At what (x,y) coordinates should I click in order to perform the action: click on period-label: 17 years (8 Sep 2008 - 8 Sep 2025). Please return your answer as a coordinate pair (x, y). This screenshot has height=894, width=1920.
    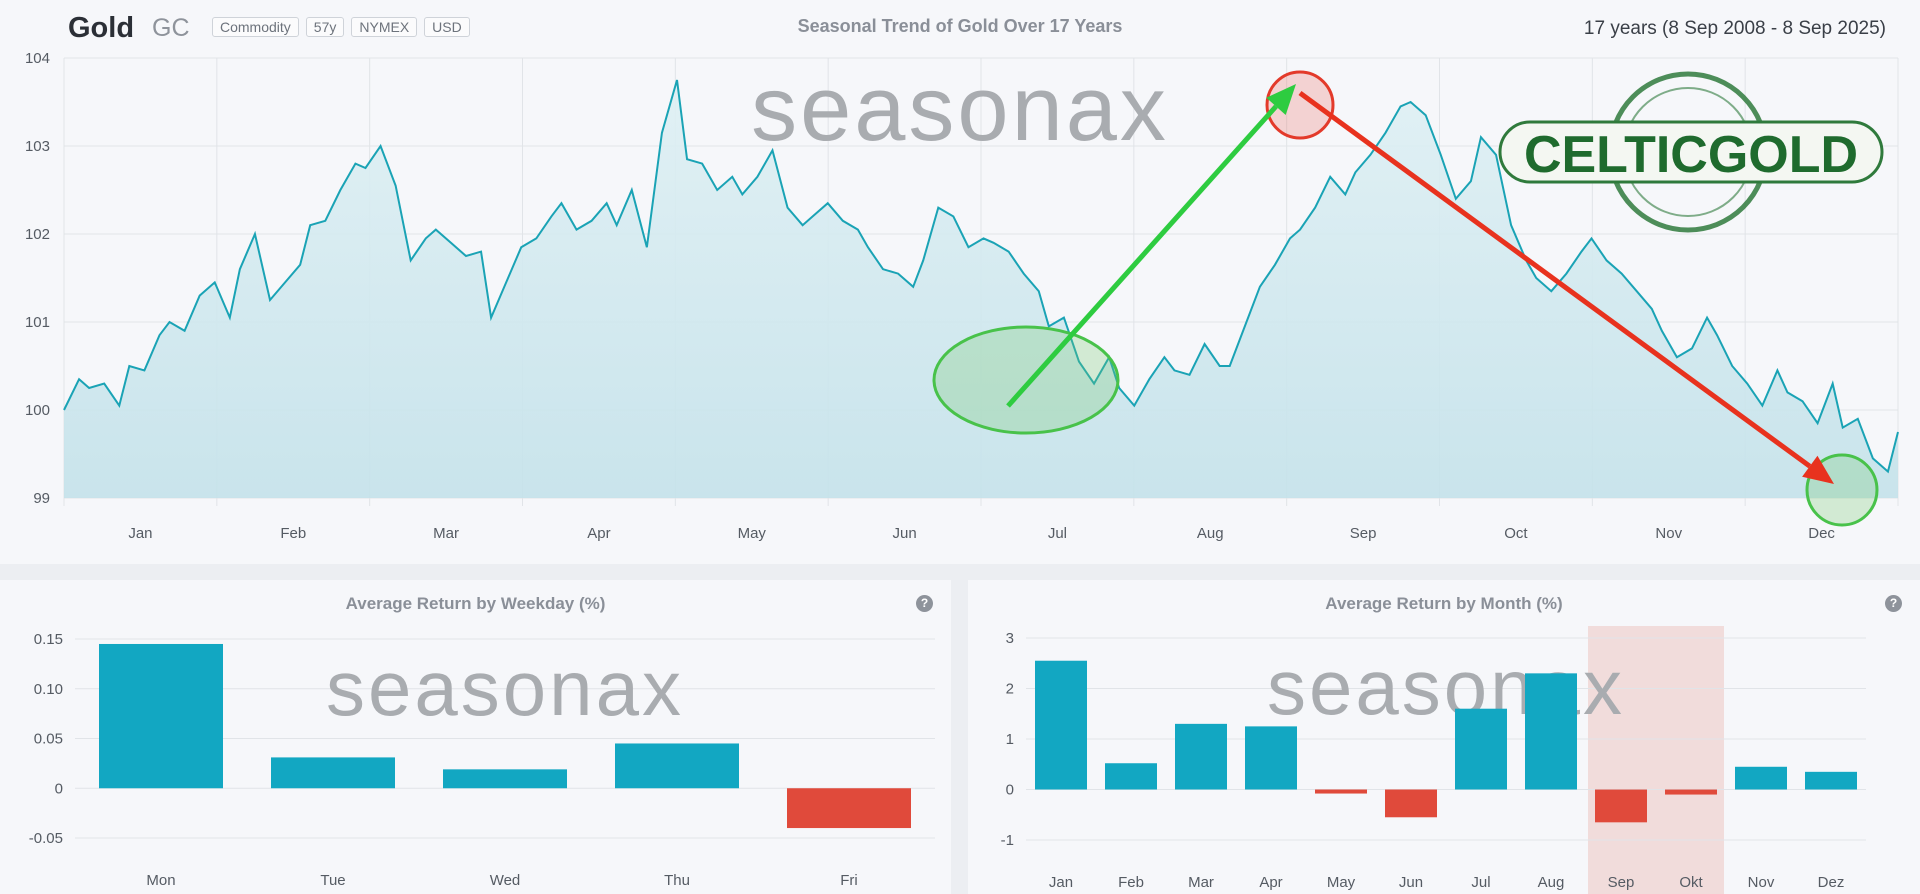
    Looking at the image, I should click on (1734, 28).